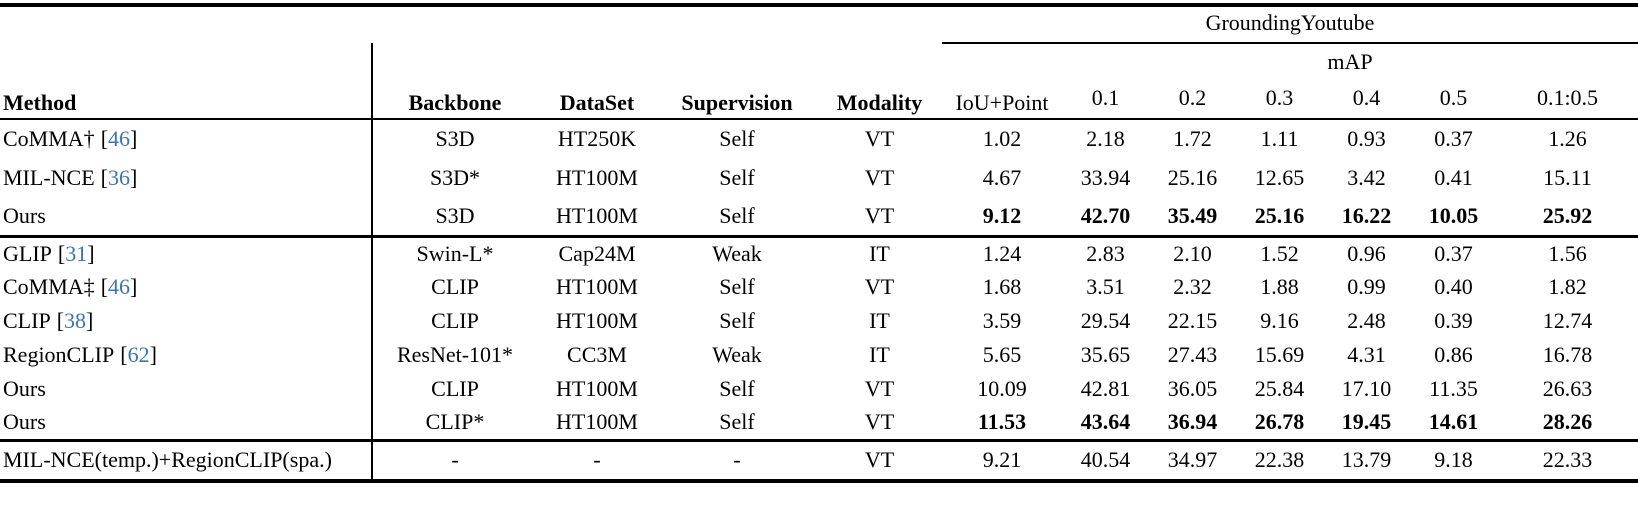 This screenshot has width=1638, height=509. Describe the element at coordinates (1105, 354) in the screenshot. I see `value-cell-map-0-1: 35.65` at that location.